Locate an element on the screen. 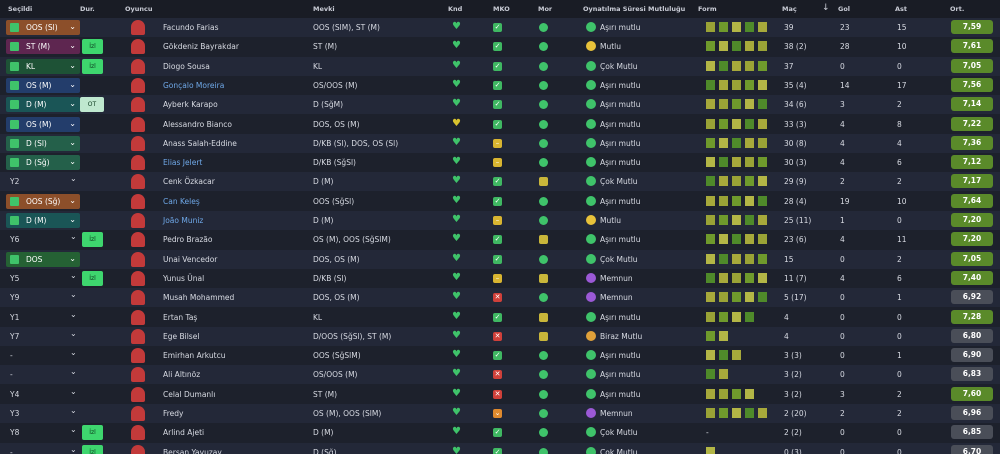 This screenshot has width=1000, height=454. column-header: Dur. is located at coordinates (87, 9).